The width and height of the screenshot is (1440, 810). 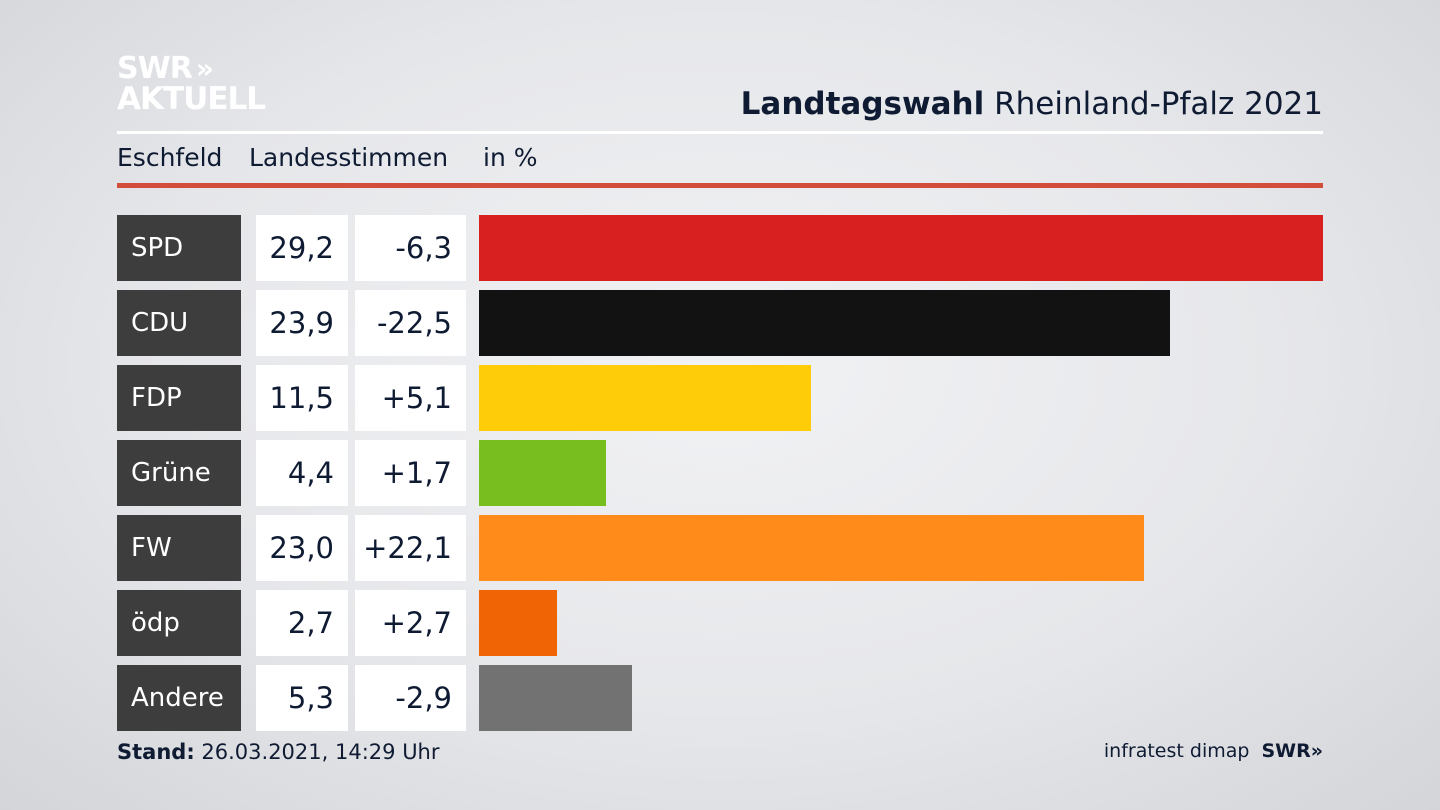 I want to click on chart-title: Landtagswahl Rheinland-Pfalz 2021, so click(x=1032, y=104).